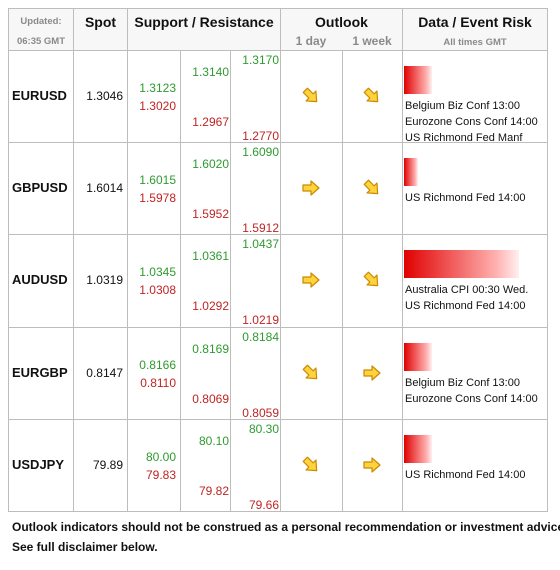 Image resolution: width=560 pixels, height=570 pixels. What do you see at coordinates (157, 88) in the screenshot?
I see `resistance-level: 1.3123` at bounding box center [157, 88].